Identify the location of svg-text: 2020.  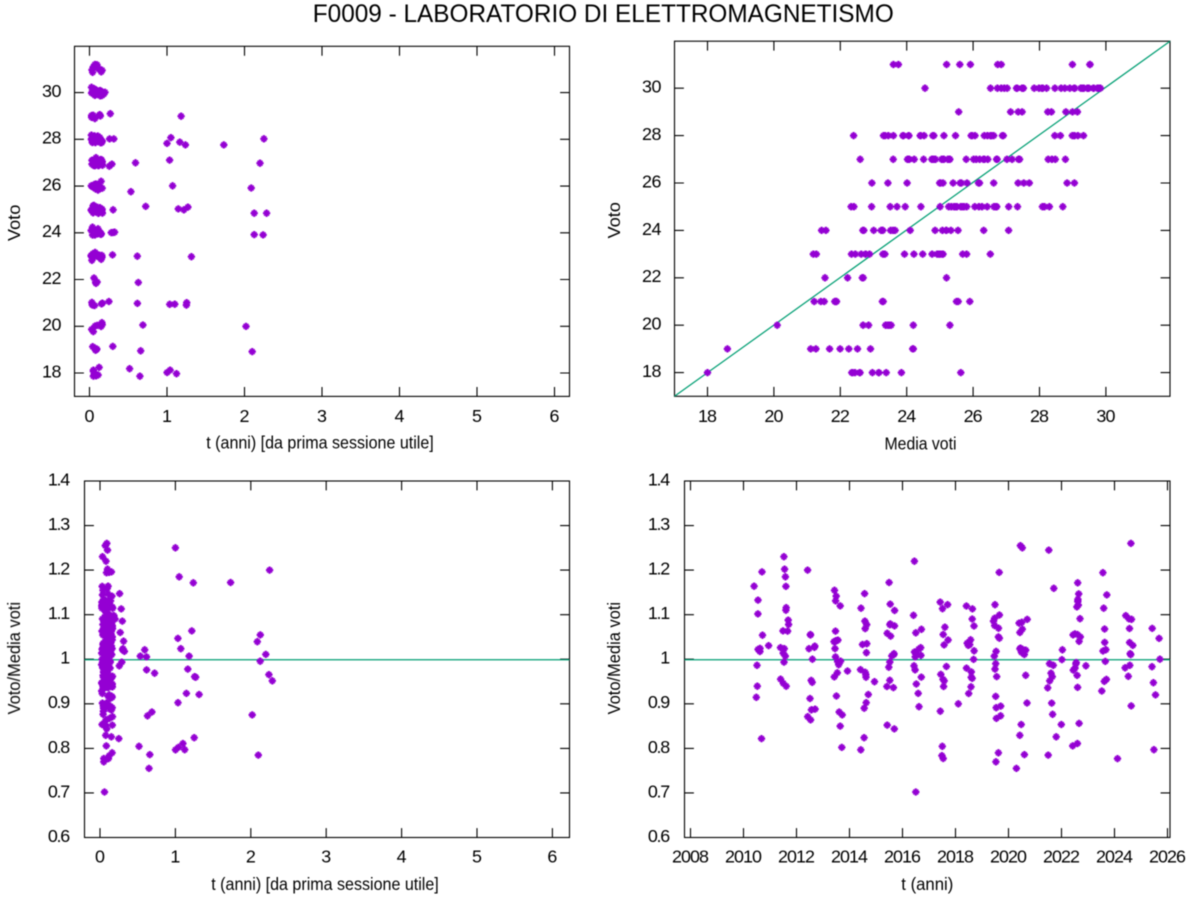
(1008, 857).